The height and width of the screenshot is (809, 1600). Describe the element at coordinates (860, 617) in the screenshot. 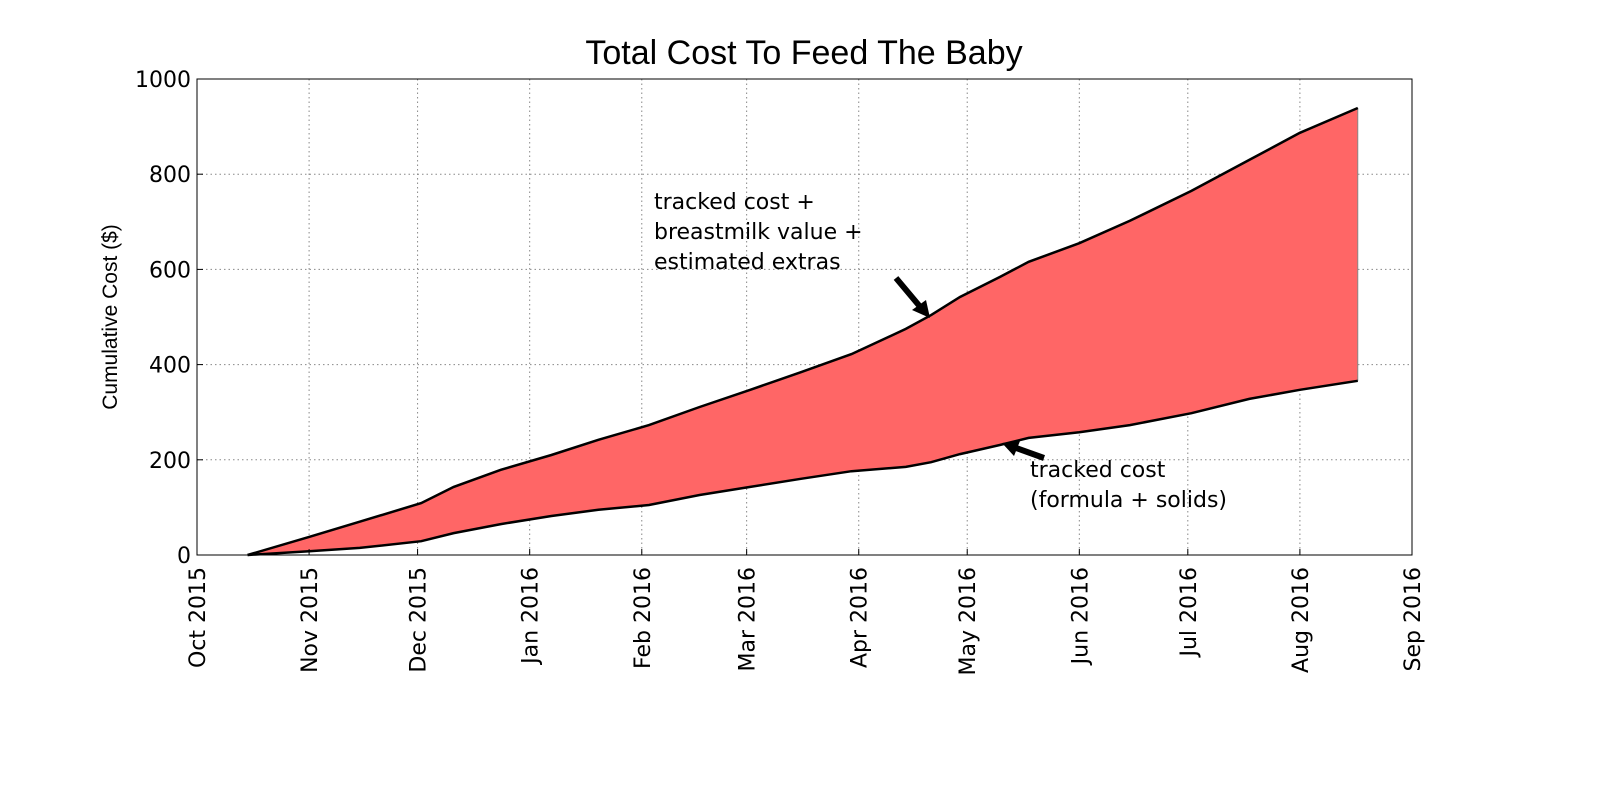

I see `x-tick-label: Apr 2016` at that location.